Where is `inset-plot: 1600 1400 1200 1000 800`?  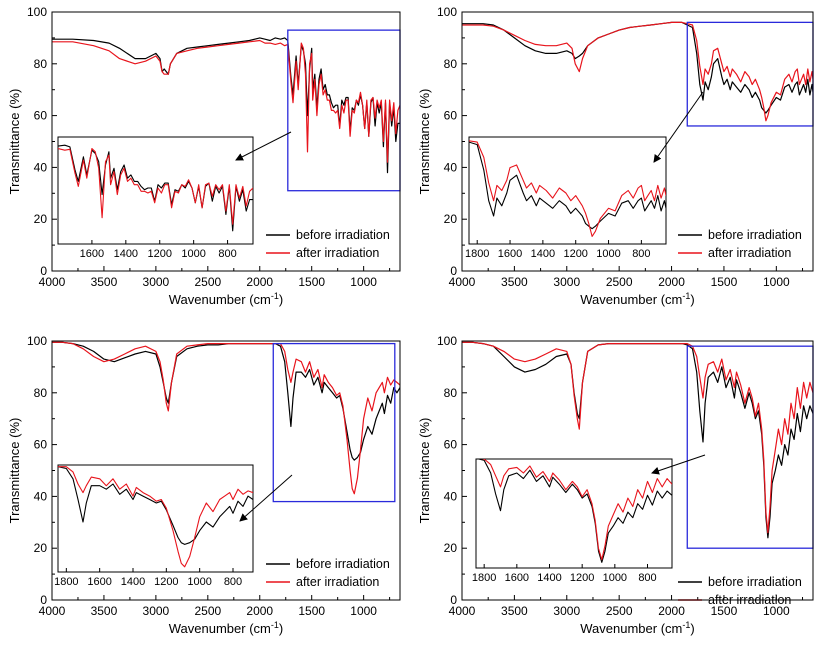 inset-plot: 1600 1400 1200 1000 800 is located at coordinates (155, 198).